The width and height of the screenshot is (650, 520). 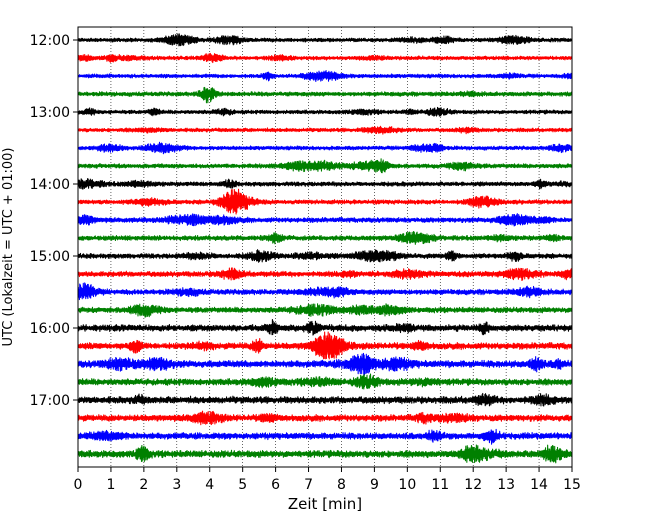 What do you see at coordinates (539, 485) in the screenshot?
I see `x-tick-label: 14` at bounding box center [539, 485].